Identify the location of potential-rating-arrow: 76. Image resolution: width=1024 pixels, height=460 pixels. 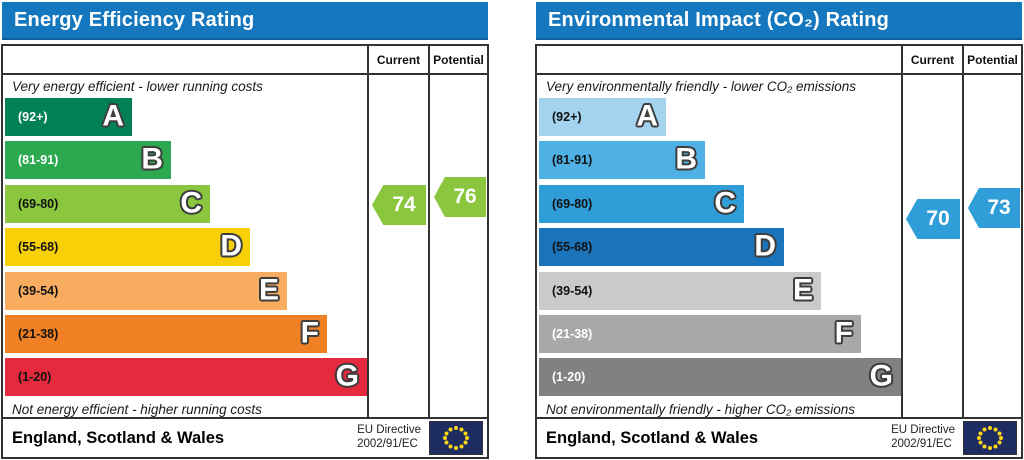
(460, 197).